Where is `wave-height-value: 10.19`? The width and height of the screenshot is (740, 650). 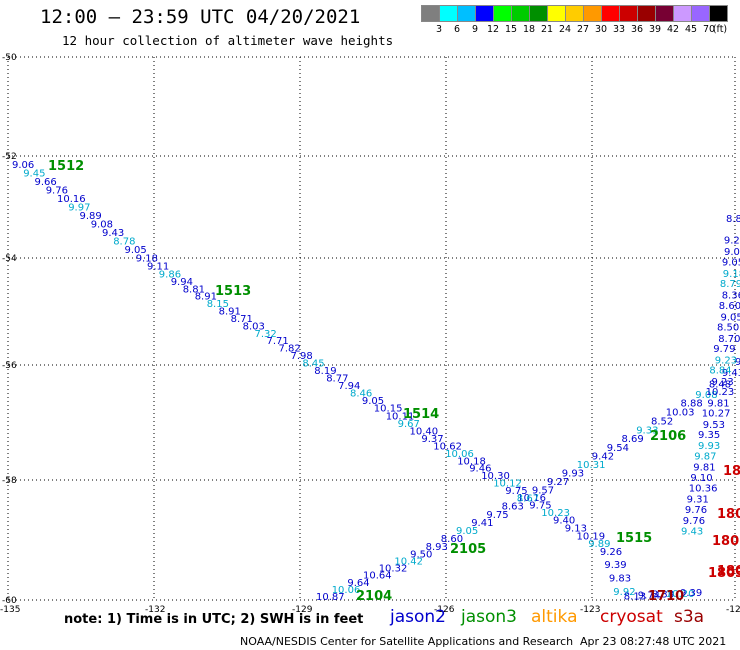
wave-height-value: 10.19 is located at coordinates (591, 536).